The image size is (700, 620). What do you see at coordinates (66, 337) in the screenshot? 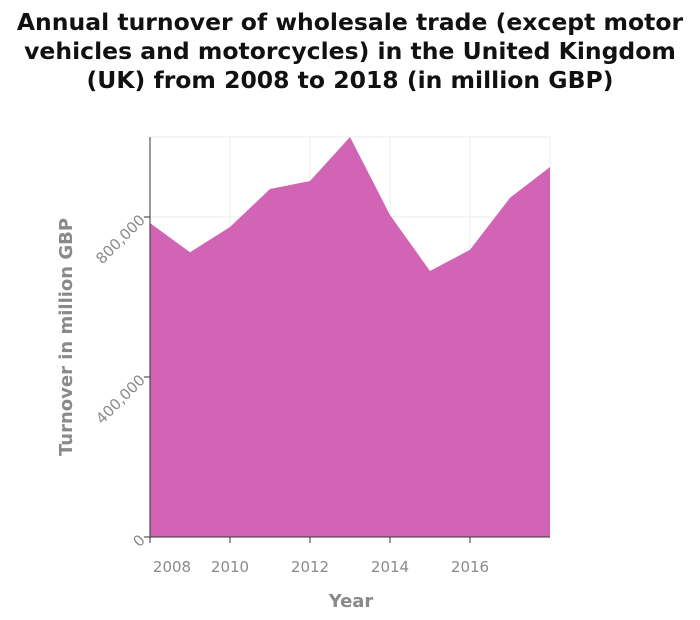
I see `y-axis-label: Turnover in million GBP` at bounding box center [66, 337].